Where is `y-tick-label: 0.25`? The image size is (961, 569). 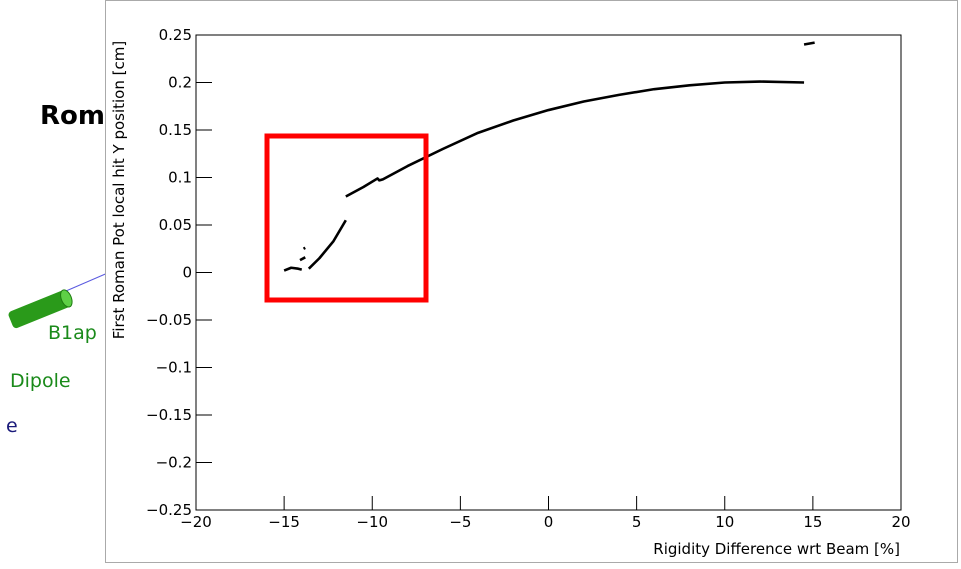 y-tick-label: 0.25 is located at coordinates (175, 35).